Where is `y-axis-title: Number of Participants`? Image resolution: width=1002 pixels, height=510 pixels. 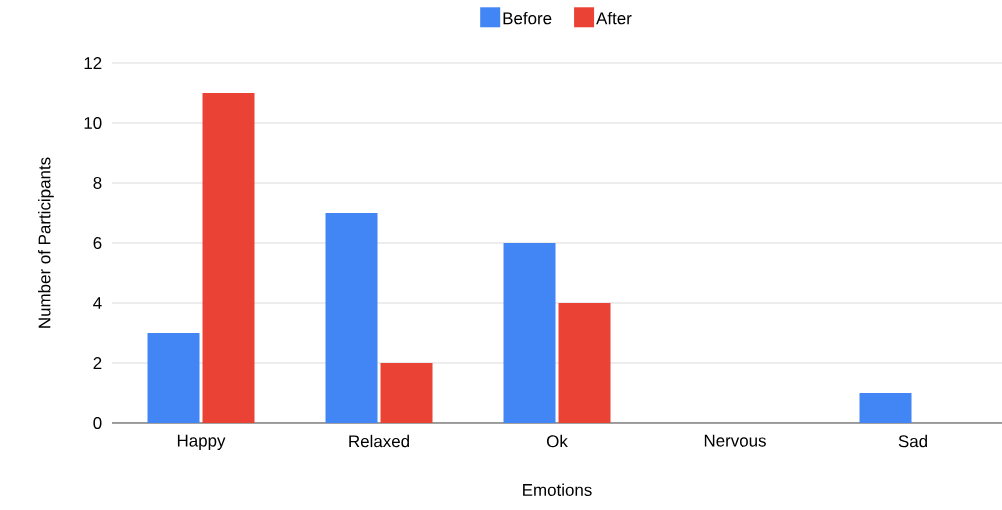 y-axis-title: Number of Participants is located at coordinates (46, 242).